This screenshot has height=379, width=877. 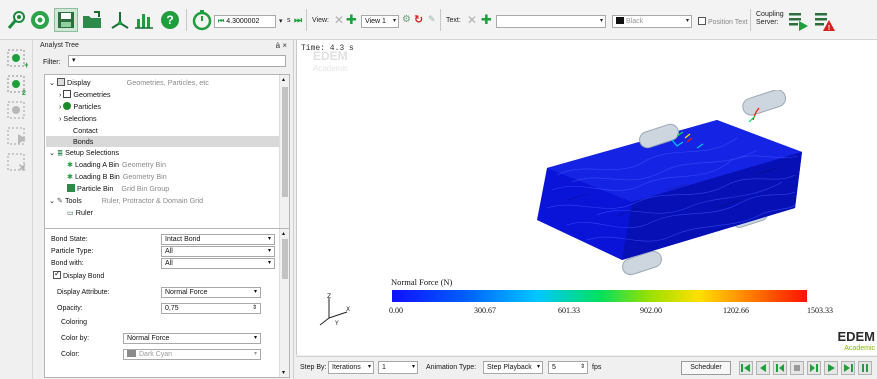 I want to click on position-text-checkbox: Position Text, so click(x=723, y=21).